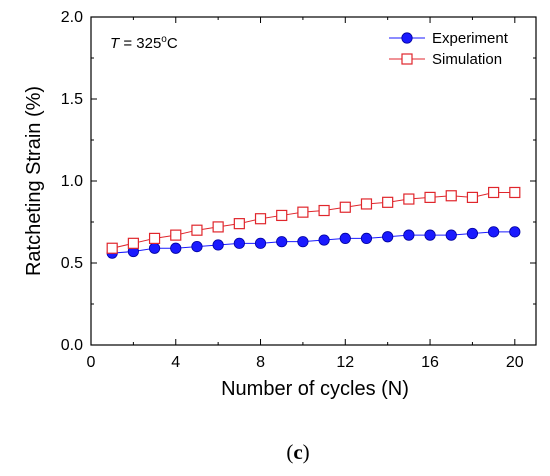 The width and height of the screenshot is (550, 476). I want to click on legend: Experiment Simulation, so click(449, 49).